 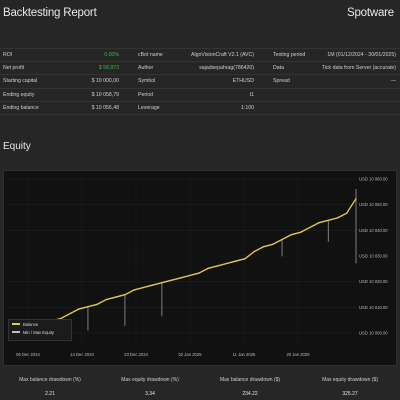 What do you see at coordinates (361, 55) in the screenshot?
I see `summary-value: 1M (01/12/2024 - 30/01/2025)` at bounding box center [361, 55].